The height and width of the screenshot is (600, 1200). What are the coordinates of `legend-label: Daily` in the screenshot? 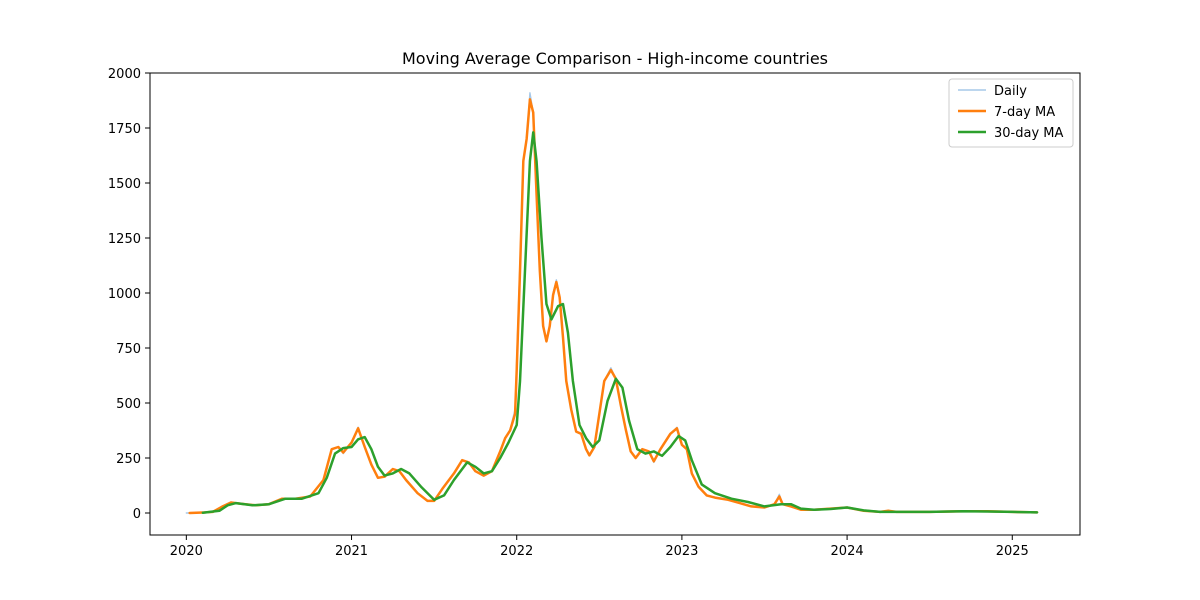 It's located at (1010, 91).